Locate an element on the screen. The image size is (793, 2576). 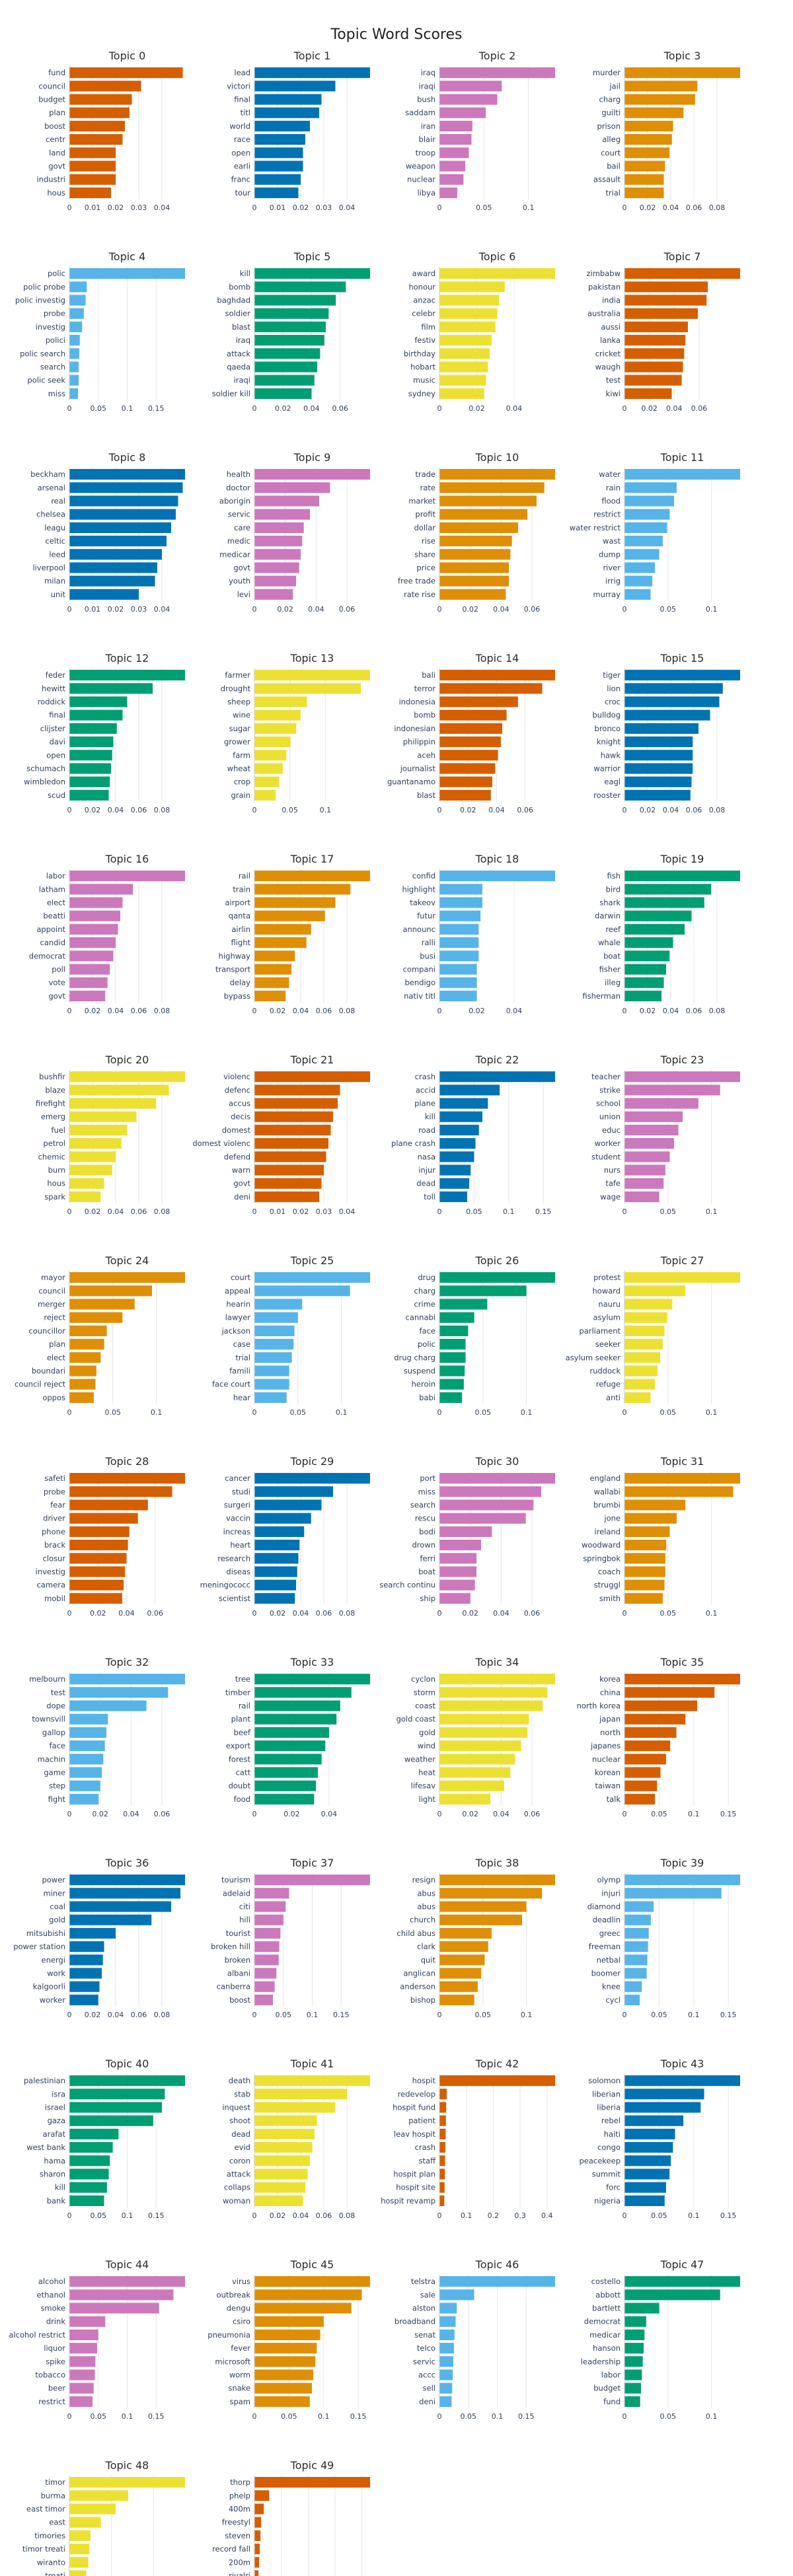
word-label: surgeri is located at coordinates (237, 1505).